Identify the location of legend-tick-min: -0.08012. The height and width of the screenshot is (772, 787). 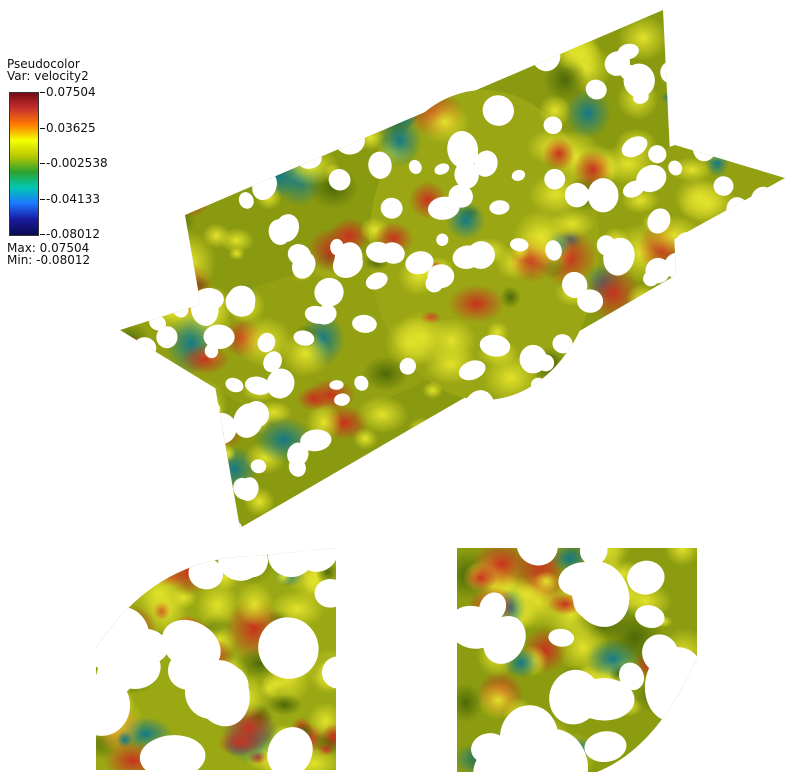
(70, 234).